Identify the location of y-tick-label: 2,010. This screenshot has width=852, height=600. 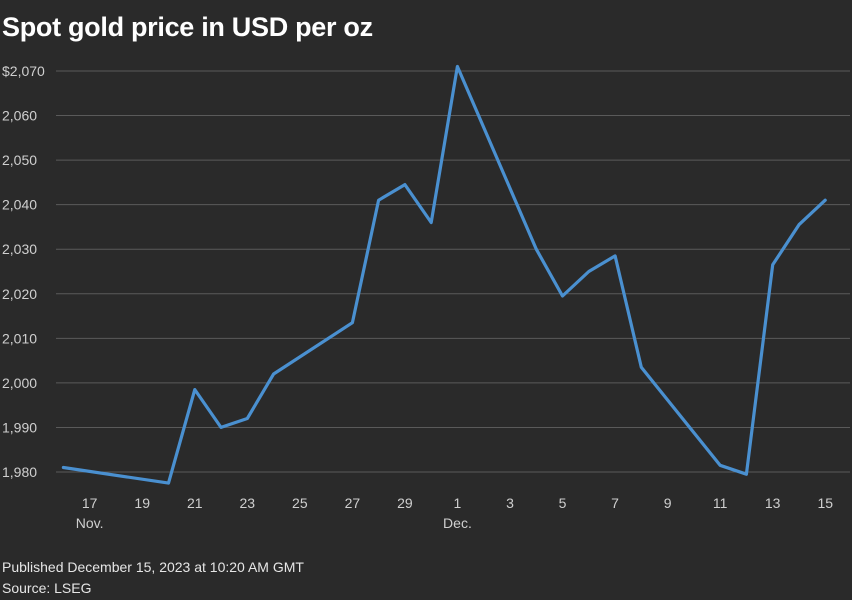
(19, 338).